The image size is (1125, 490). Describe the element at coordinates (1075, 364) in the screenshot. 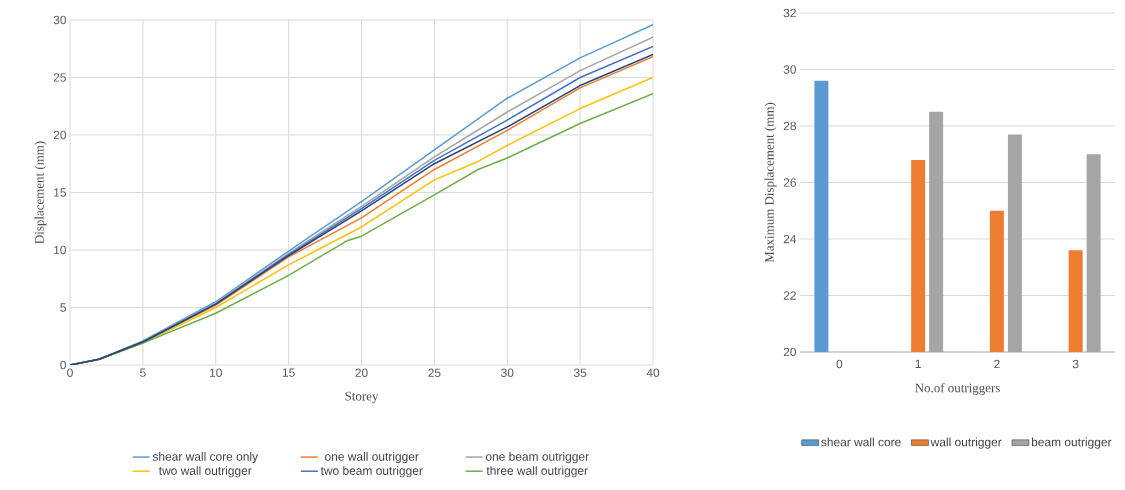

I see `x-tick-label: 3` at that location.